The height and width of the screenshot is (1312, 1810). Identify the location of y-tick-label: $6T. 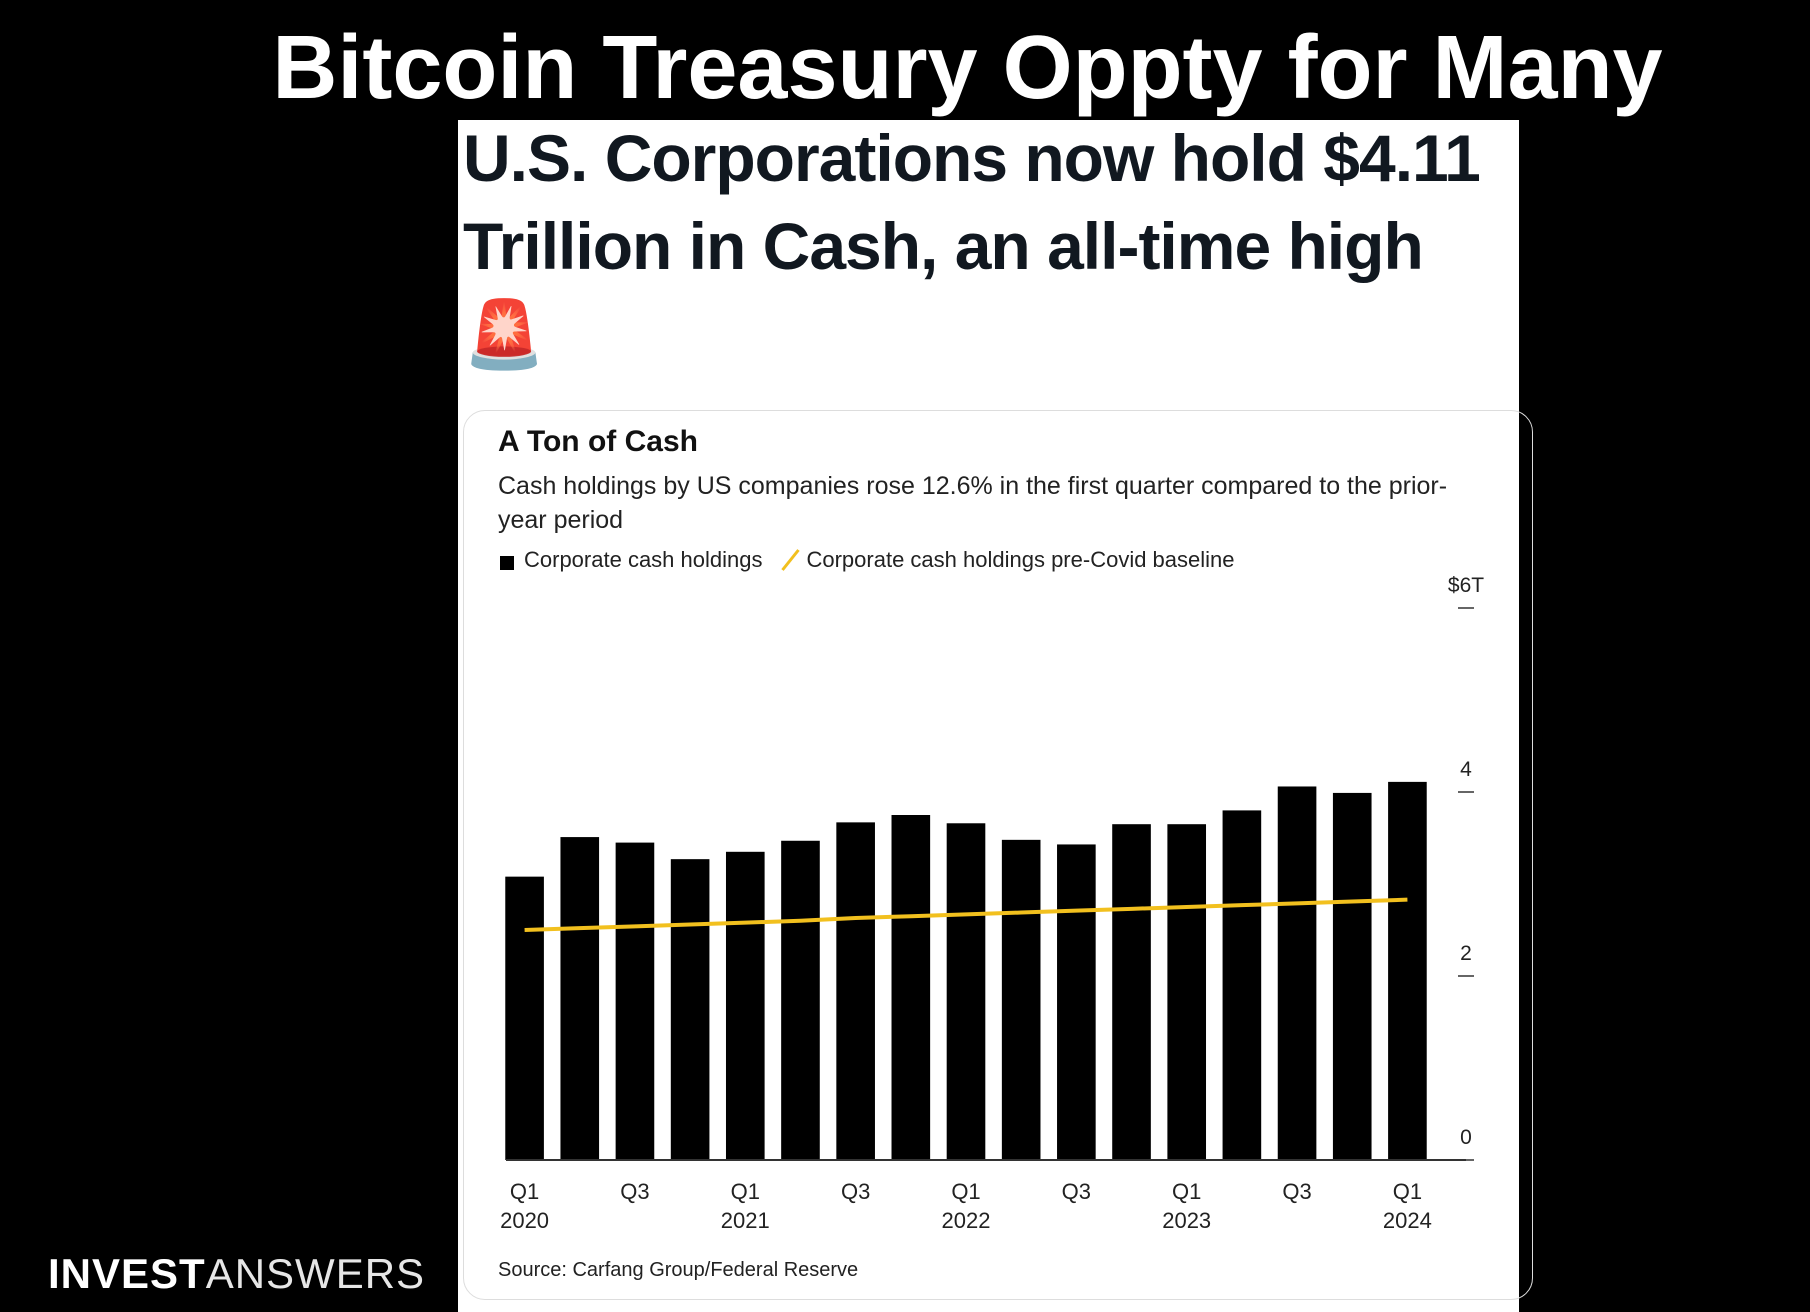
(1466, 585).